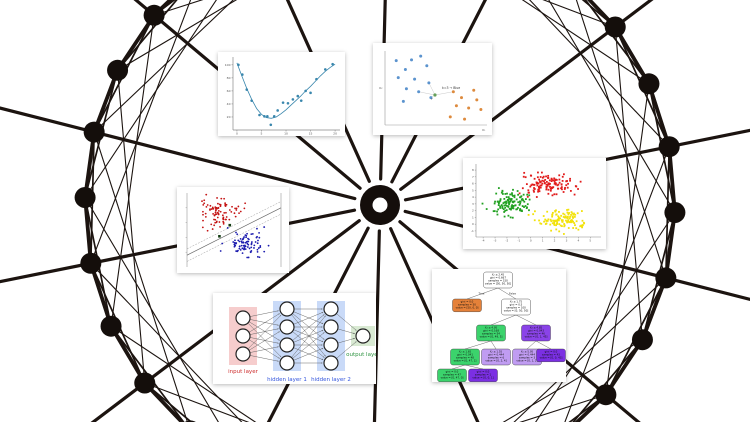  Describe the element at coordinates (244, 242) in the screenshot. I see `svm-cluster-blue` at that location.